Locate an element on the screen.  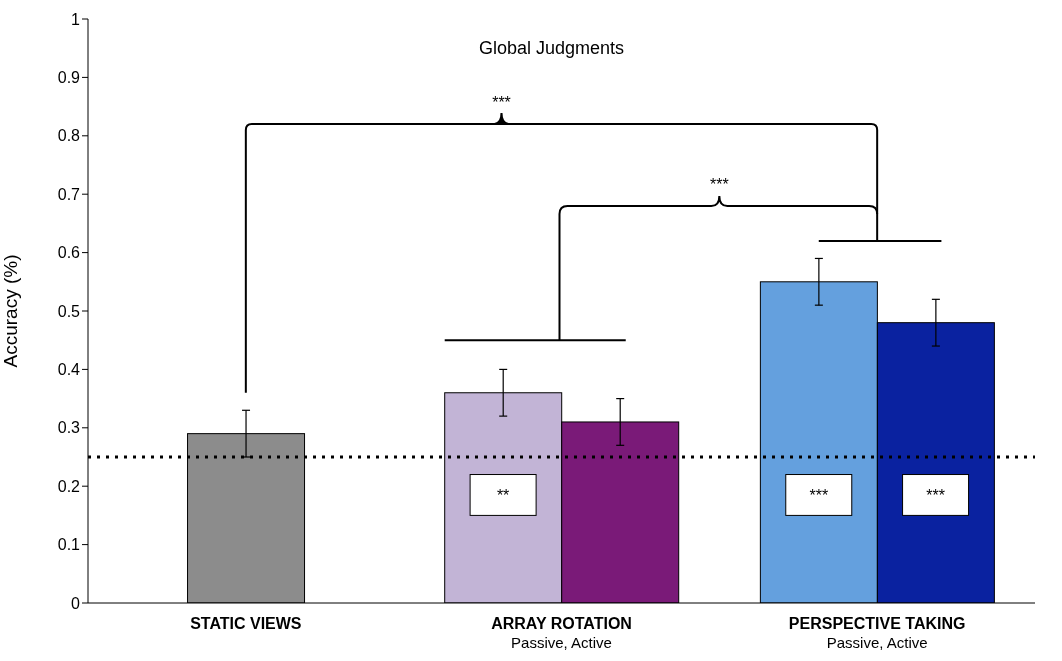
y-tick-label: 0.6 is located at coordinates (69, 253).